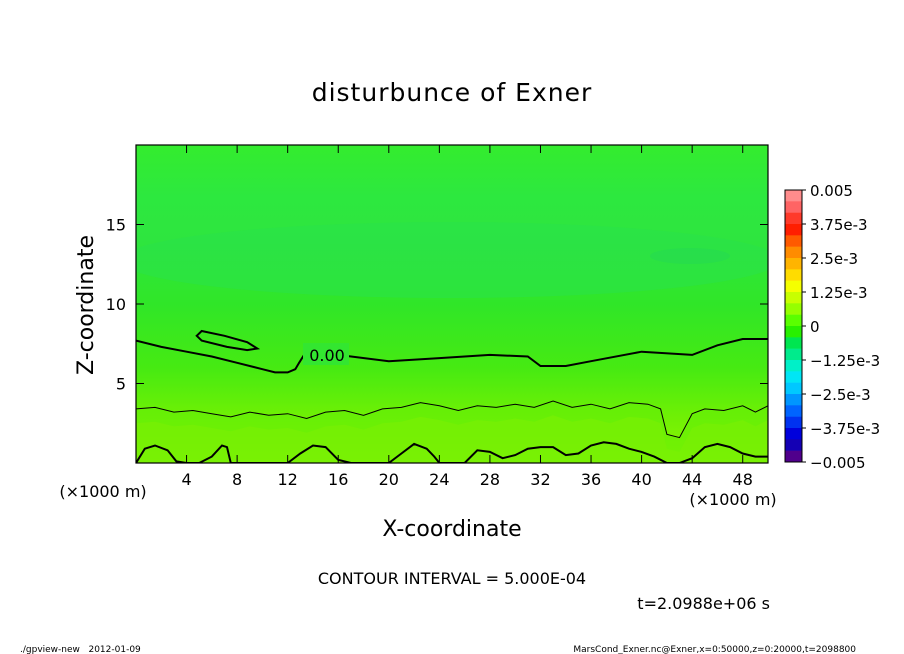 Image resolution: width=904 pixels, height=654 pixels. I want to click on field-band-middle, so click(452, 432).